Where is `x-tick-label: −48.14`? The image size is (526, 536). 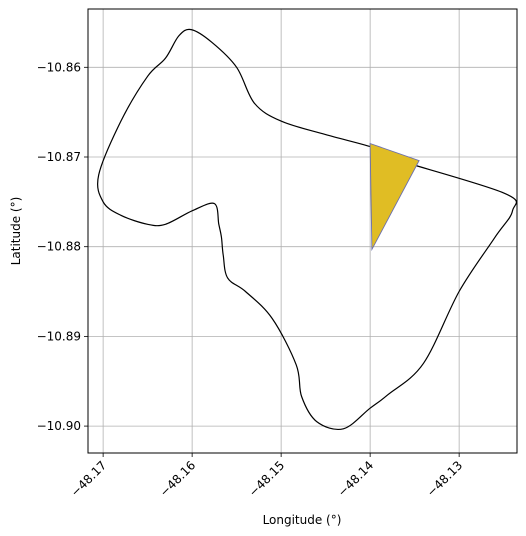
x-tick-label: −48.14 is located at coordinates (355, 478).